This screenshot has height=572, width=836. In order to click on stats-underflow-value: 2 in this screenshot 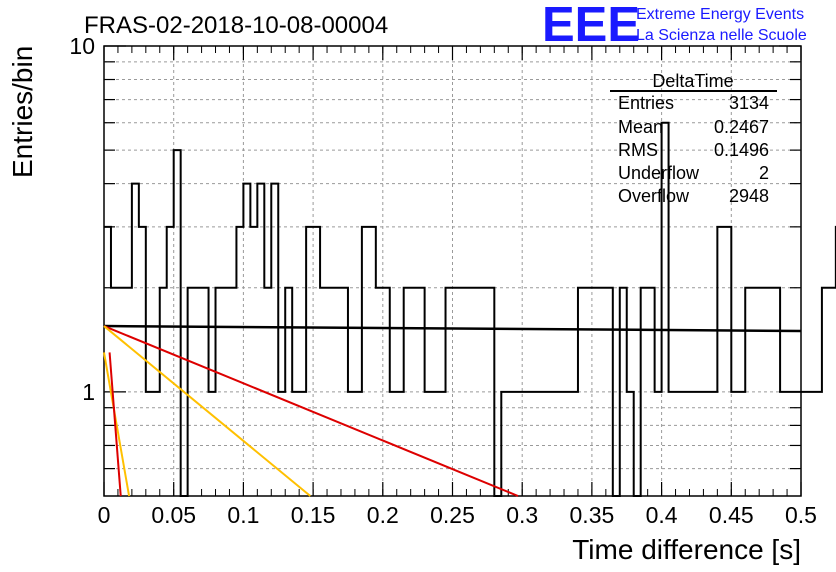, I will do `click(764, 173)`.